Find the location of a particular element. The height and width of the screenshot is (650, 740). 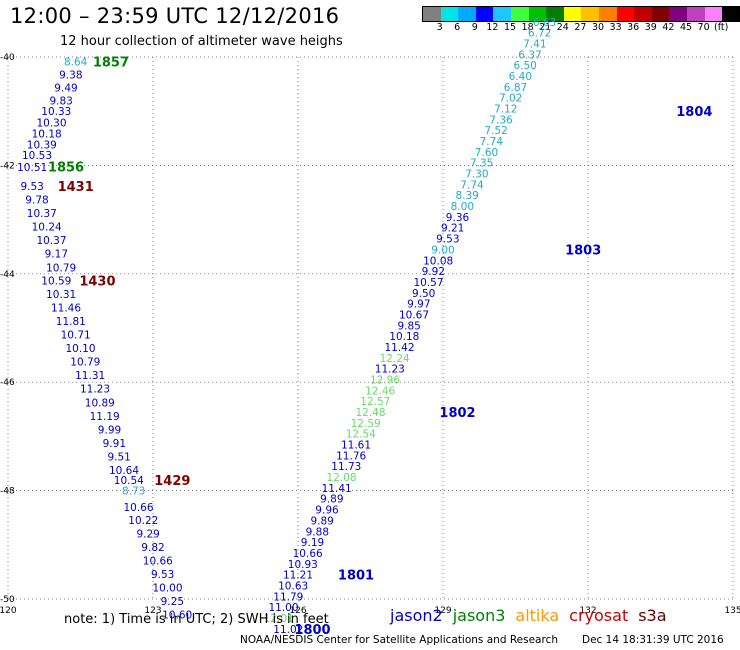

wave-height-value: 9.85 is located at coordinates (408, 326).